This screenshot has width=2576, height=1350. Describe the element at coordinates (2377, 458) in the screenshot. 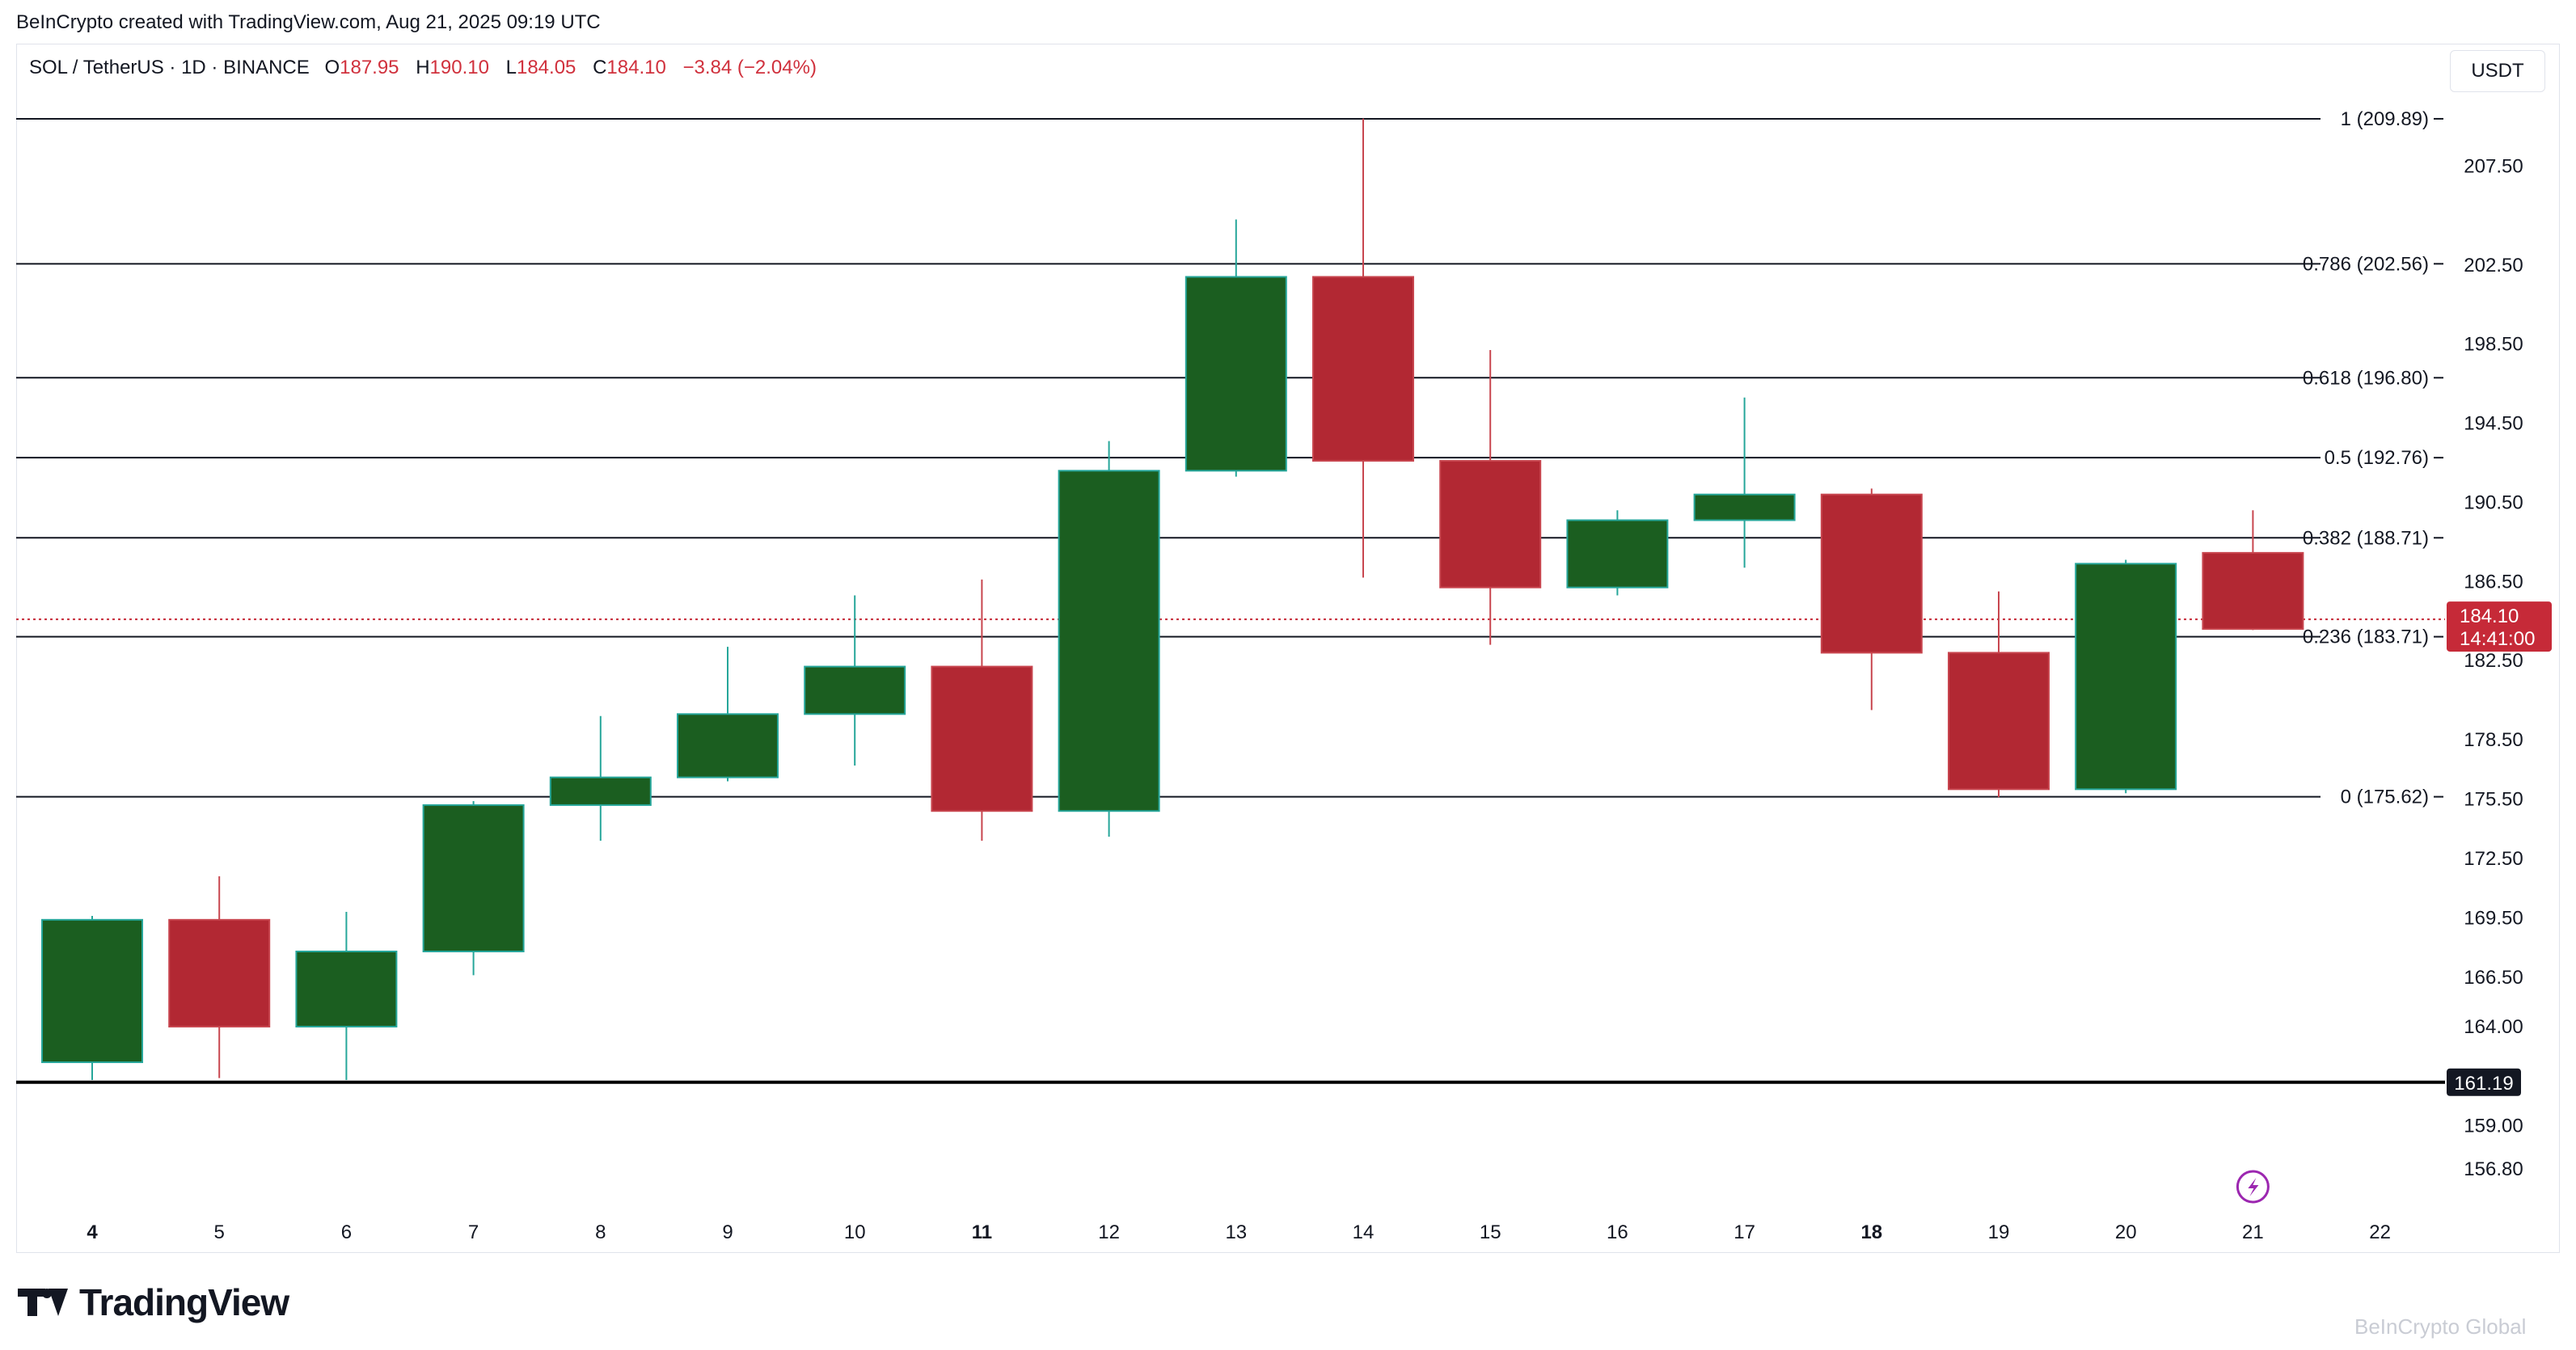

I see `fib-level-label: 0.5 (192.76)` at that location.